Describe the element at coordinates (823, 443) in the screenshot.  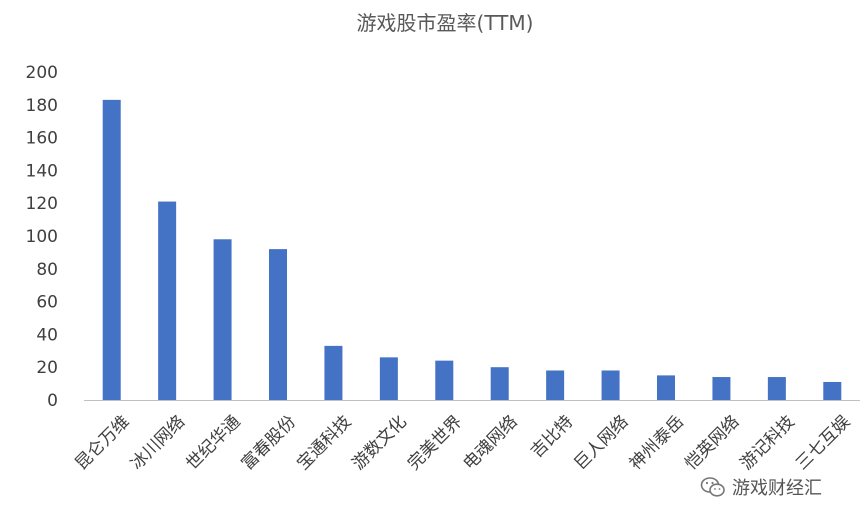
I see `x-tick-label: 三七互娱` at that location.